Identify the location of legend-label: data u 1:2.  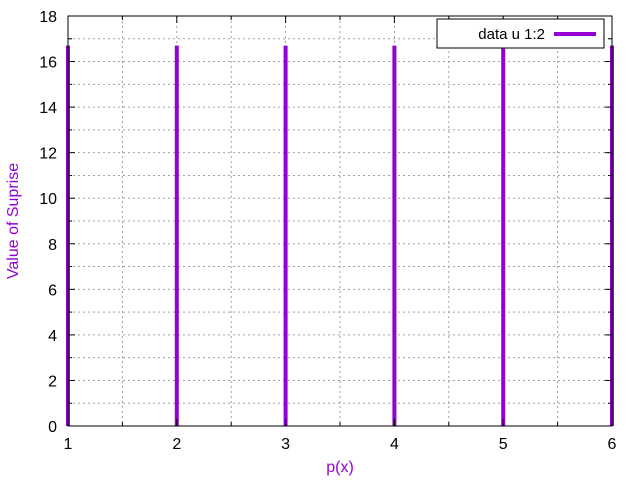
(511, 34).